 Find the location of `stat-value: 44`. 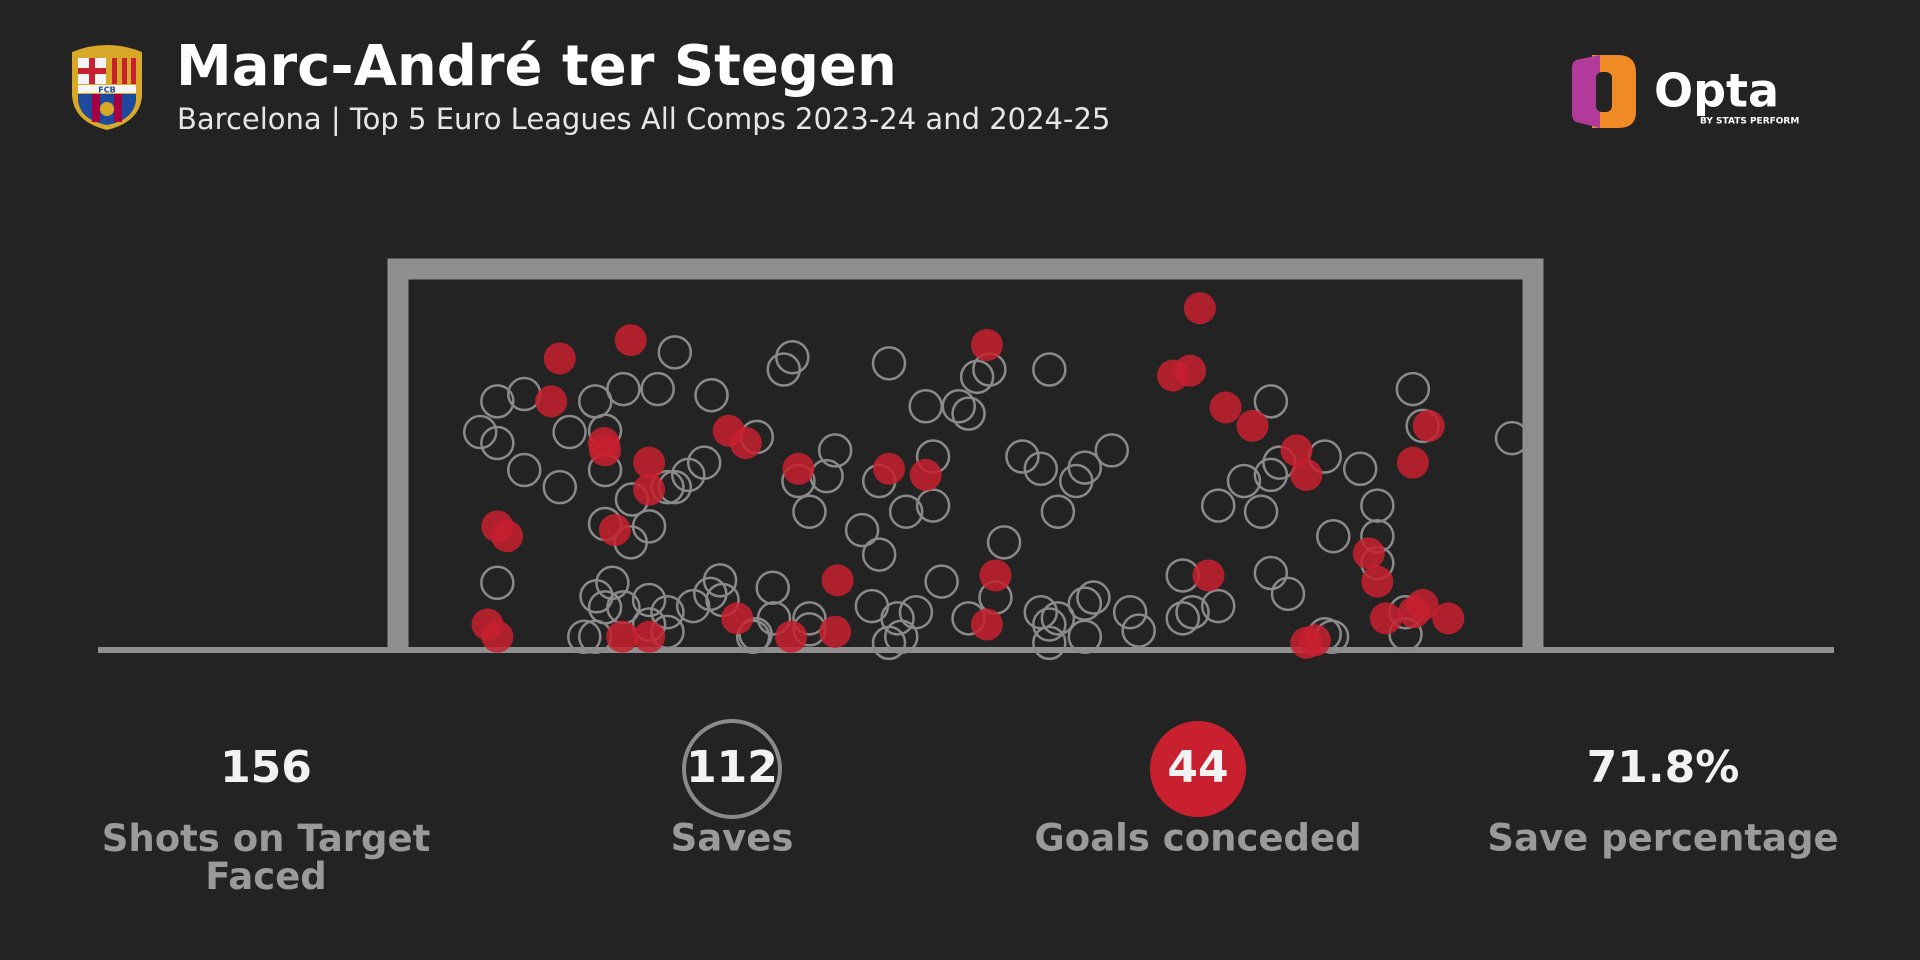

stat-value: 44 is located at coordinates (1197, 767).